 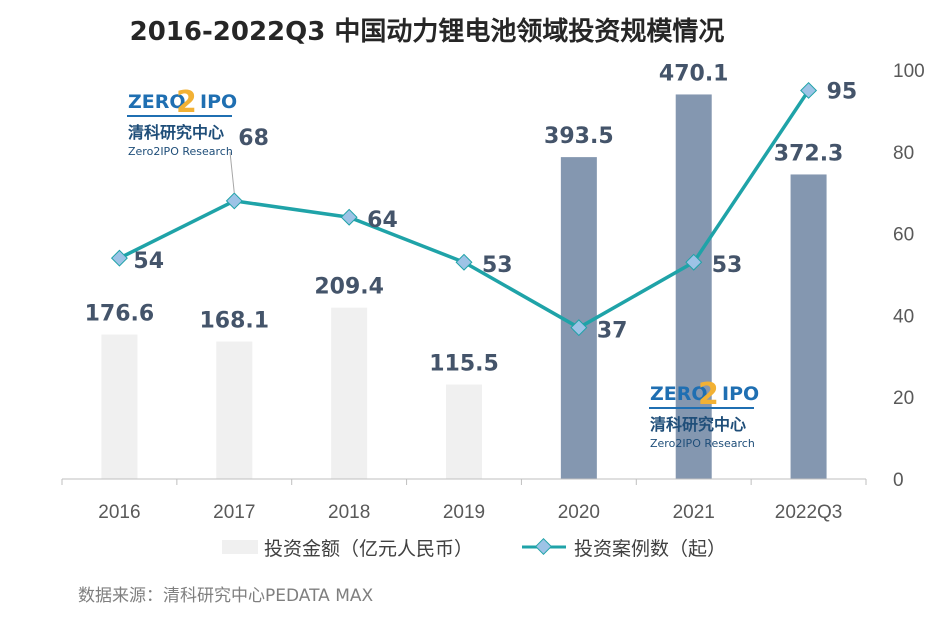 What do you see at coordinates (578, 318) in the screenshot?
I see `bar-2020` at bounding box center [578, 318].